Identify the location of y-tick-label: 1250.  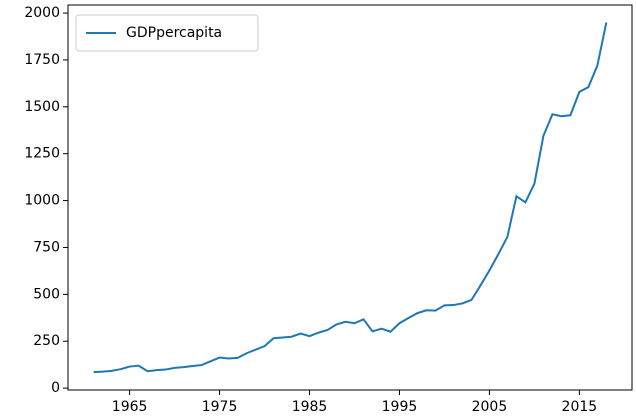
(42, 154).